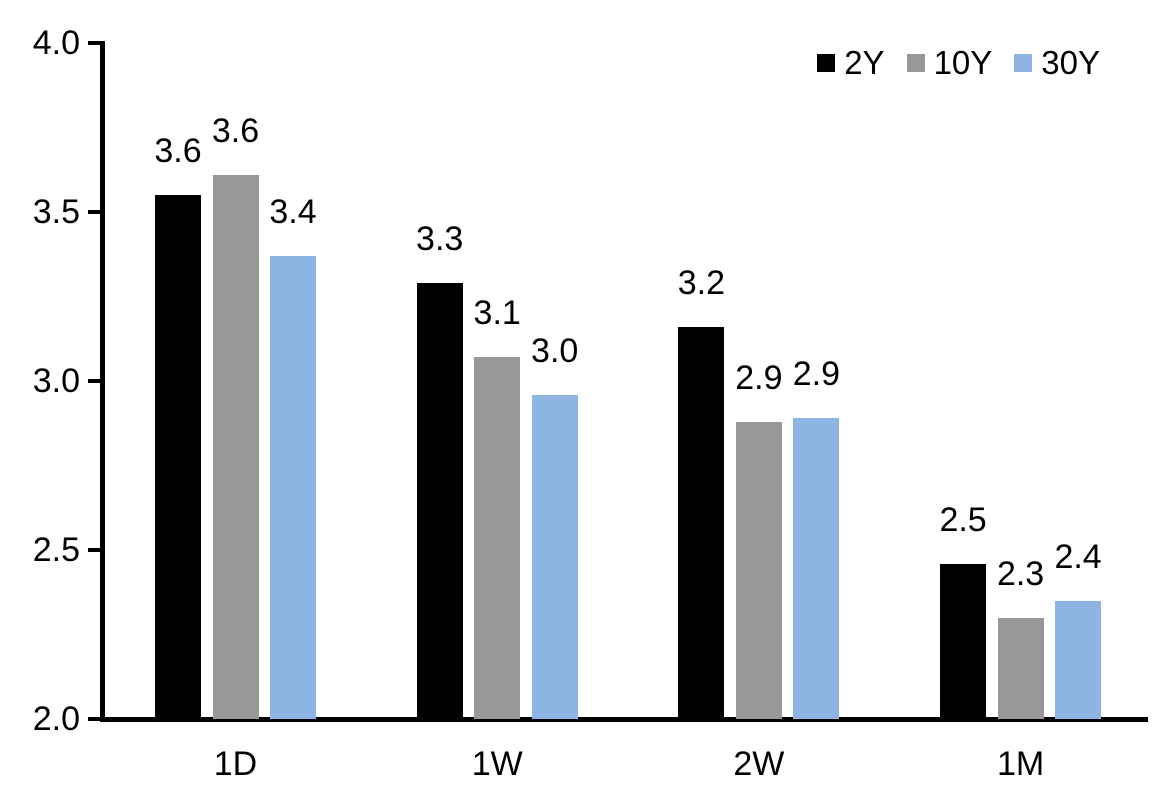  I want to click on bar-10Y-1M, so click(1020, 668).